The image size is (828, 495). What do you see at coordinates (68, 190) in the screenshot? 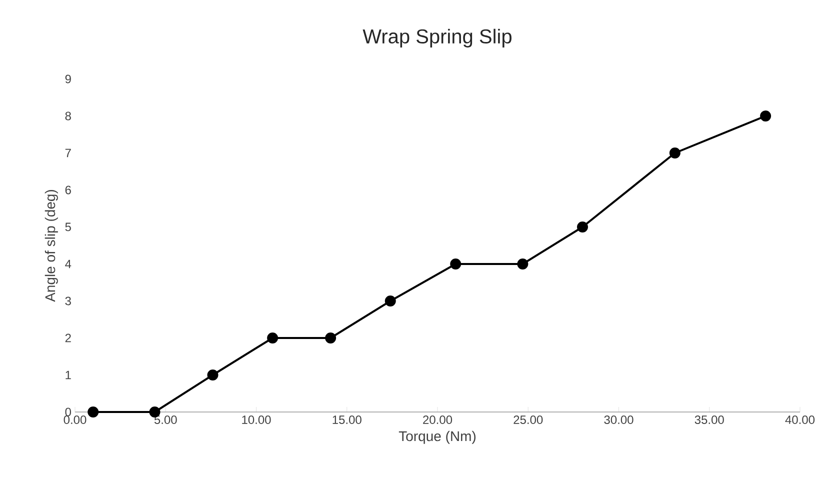
I see `y-tick-label: 6` at bounding box center [68, 190].